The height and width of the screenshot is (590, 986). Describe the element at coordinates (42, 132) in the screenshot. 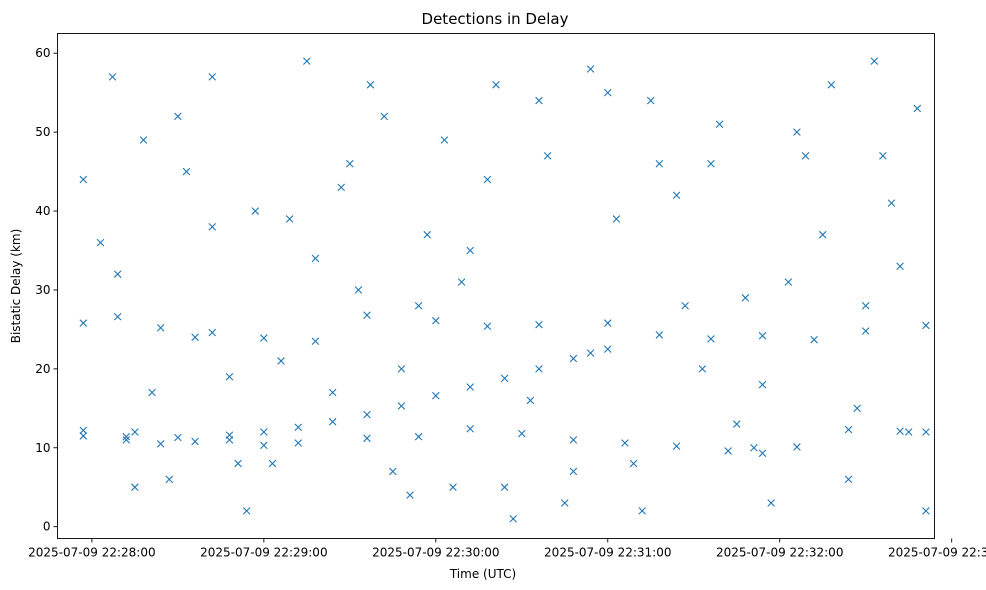

I see `y-tick-label: 50` at that location.